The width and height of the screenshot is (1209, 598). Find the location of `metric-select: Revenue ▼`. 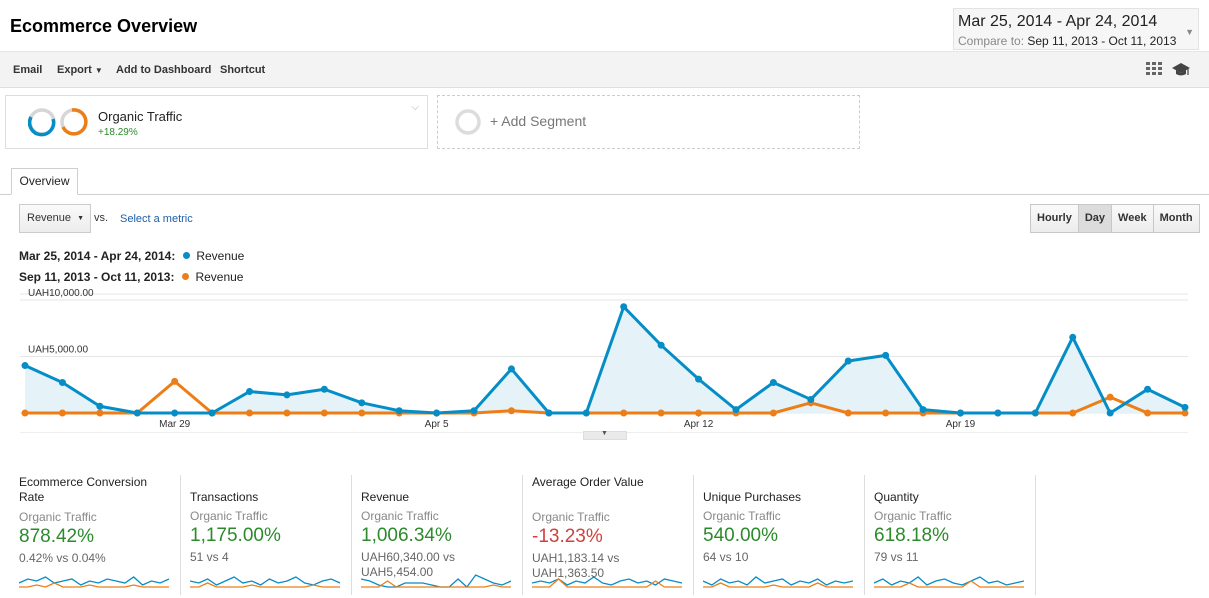

metric-select: Revenue ▼ is located at coordinates (55, 218).